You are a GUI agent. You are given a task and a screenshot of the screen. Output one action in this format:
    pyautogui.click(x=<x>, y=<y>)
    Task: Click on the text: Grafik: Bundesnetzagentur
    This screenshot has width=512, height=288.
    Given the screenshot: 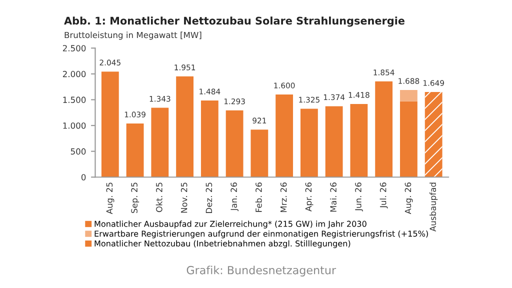 What is the action you would take?
    pyautogui.click(x=261, y=271)
    